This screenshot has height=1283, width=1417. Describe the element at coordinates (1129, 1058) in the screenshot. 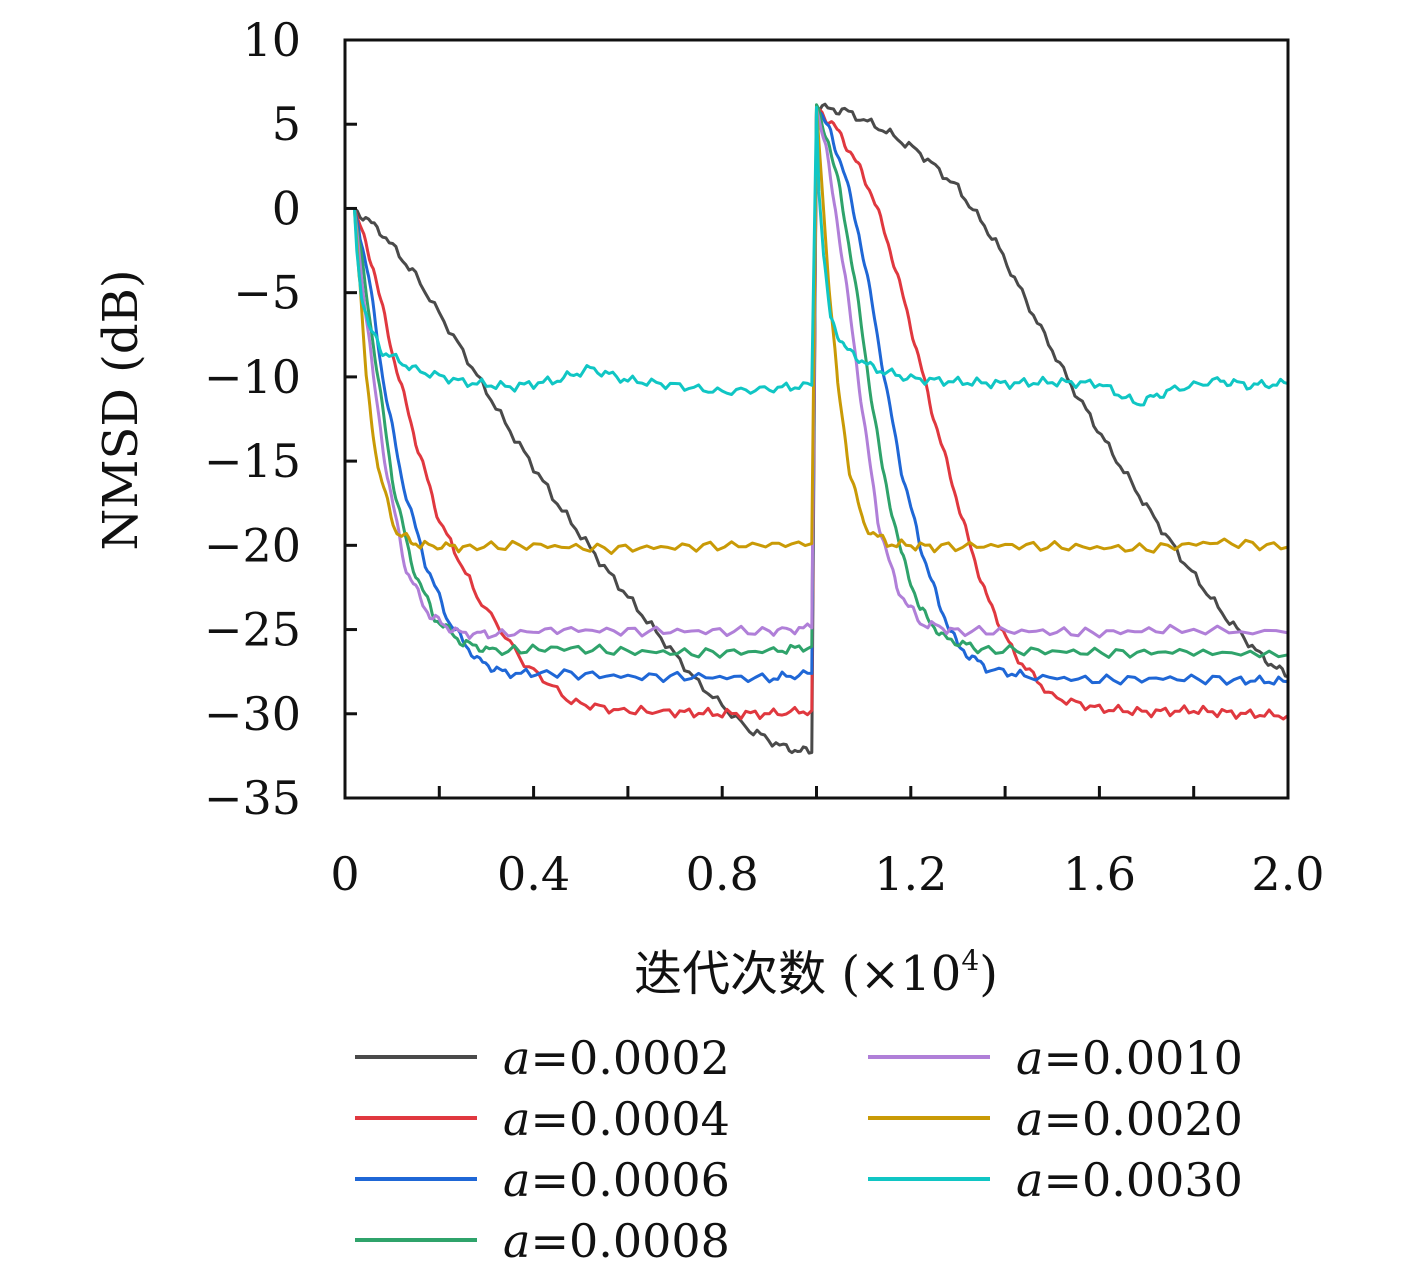

I see `legend-label-a=0.0010: a=0.0010` at that location.